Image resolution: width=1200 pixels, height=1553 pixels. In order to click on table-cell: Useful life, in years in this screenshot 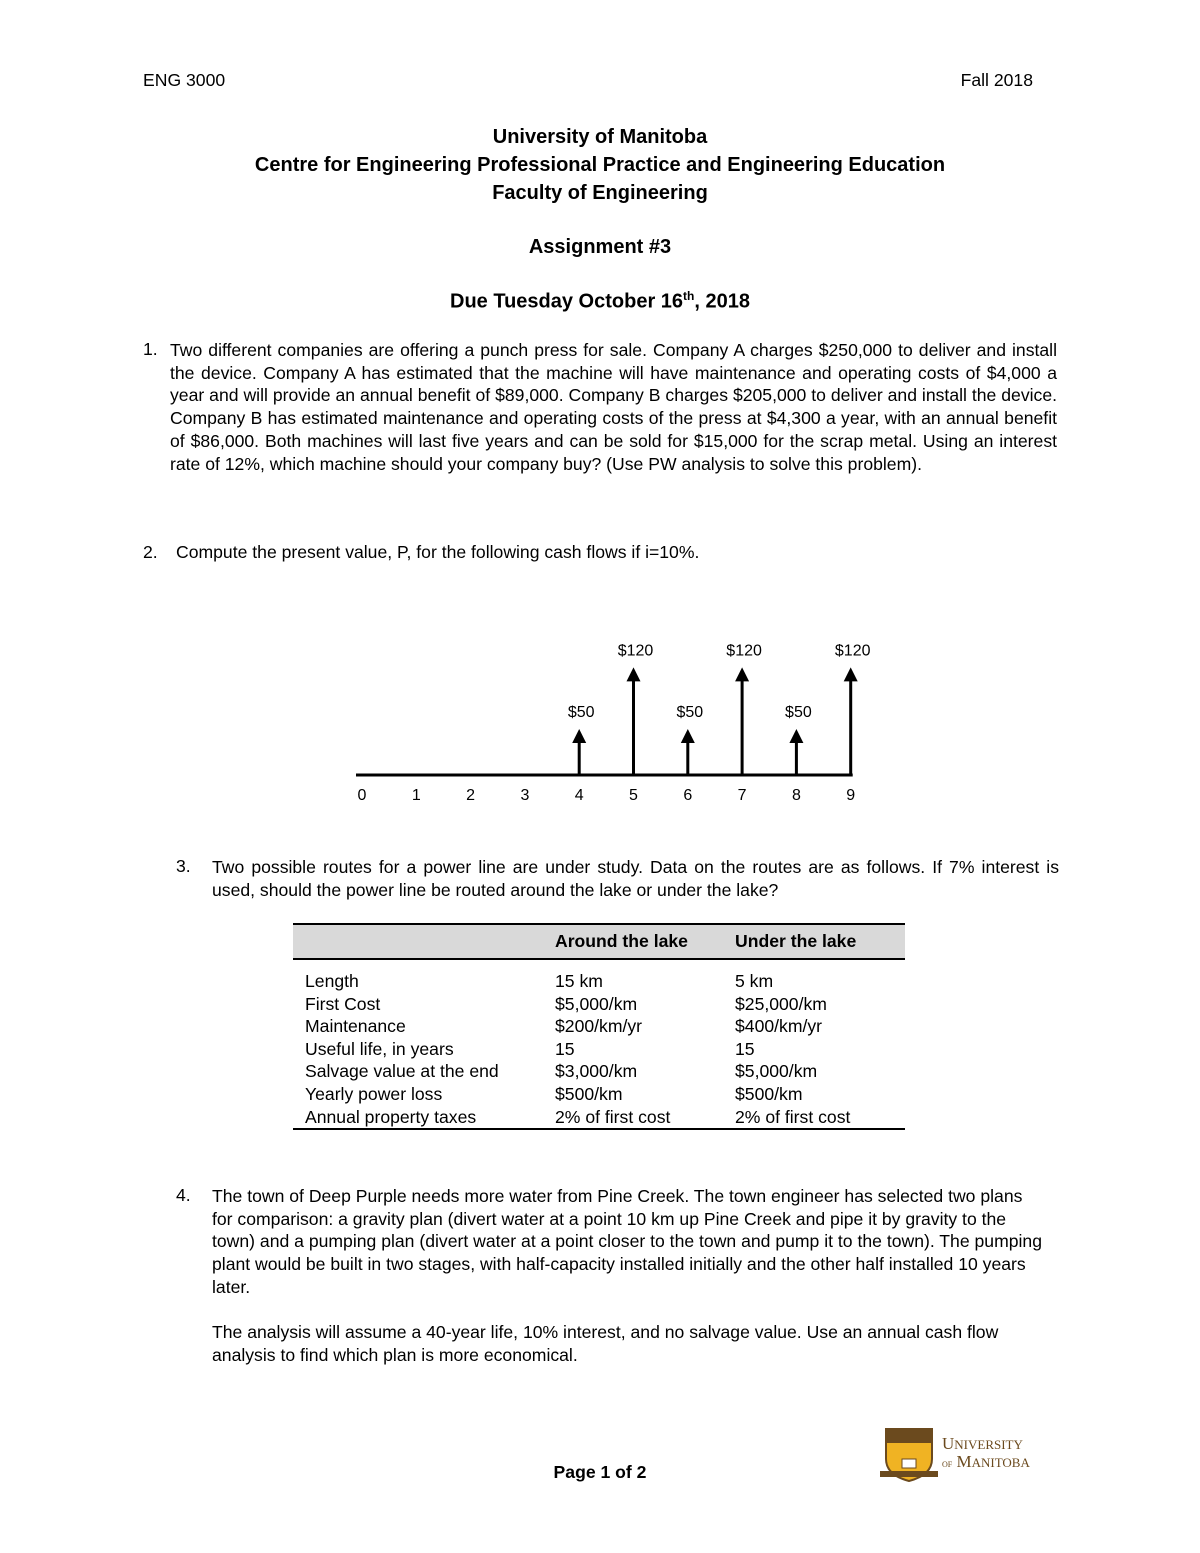, I will do `click(379, 1048)`.